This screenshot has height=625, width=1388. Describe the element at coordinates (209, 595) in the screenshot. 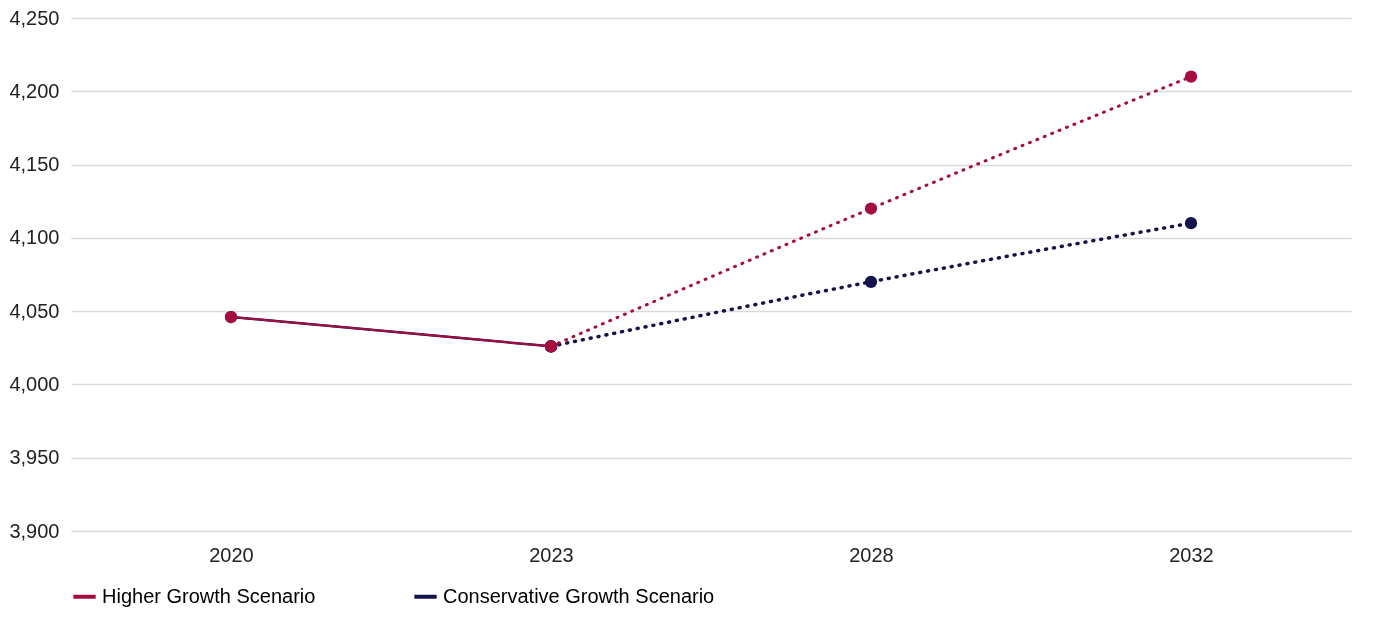

I see `legend-label: Higher Growth Scenario` at that location.